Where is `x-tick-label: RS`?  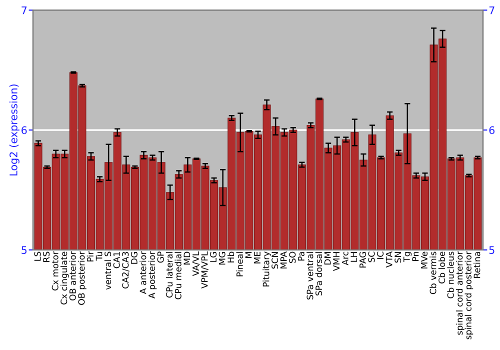 x-tick-label: RS is located at coordinates (46, 257).